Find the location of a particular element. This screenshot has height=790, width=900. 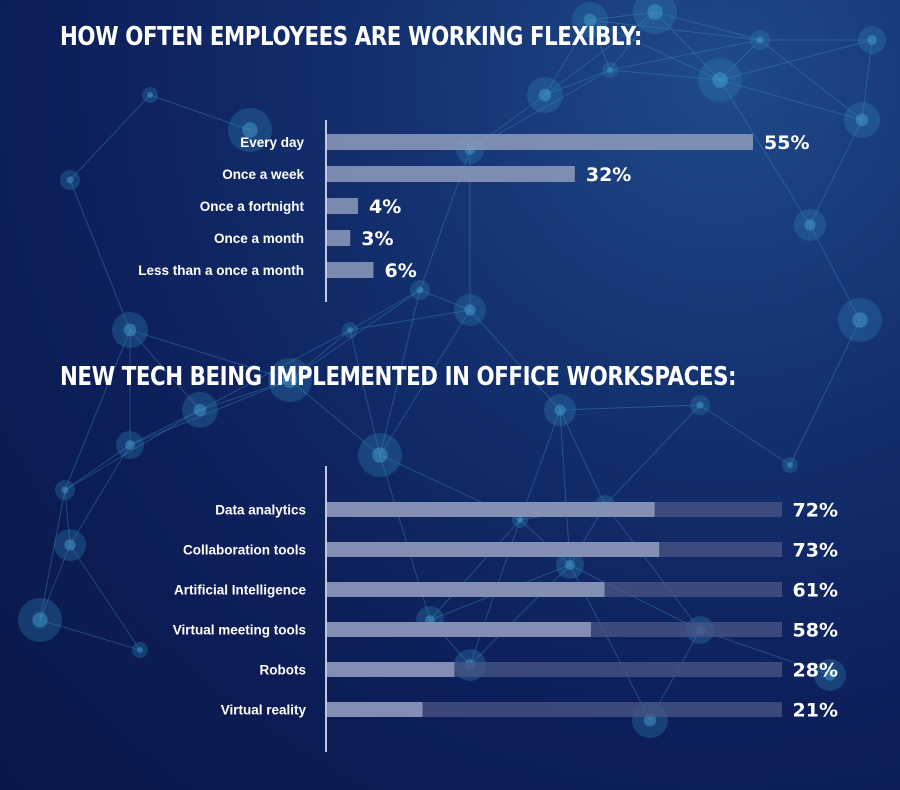

bar-virtual-meeting-tools is located at coordinates (459, 629).